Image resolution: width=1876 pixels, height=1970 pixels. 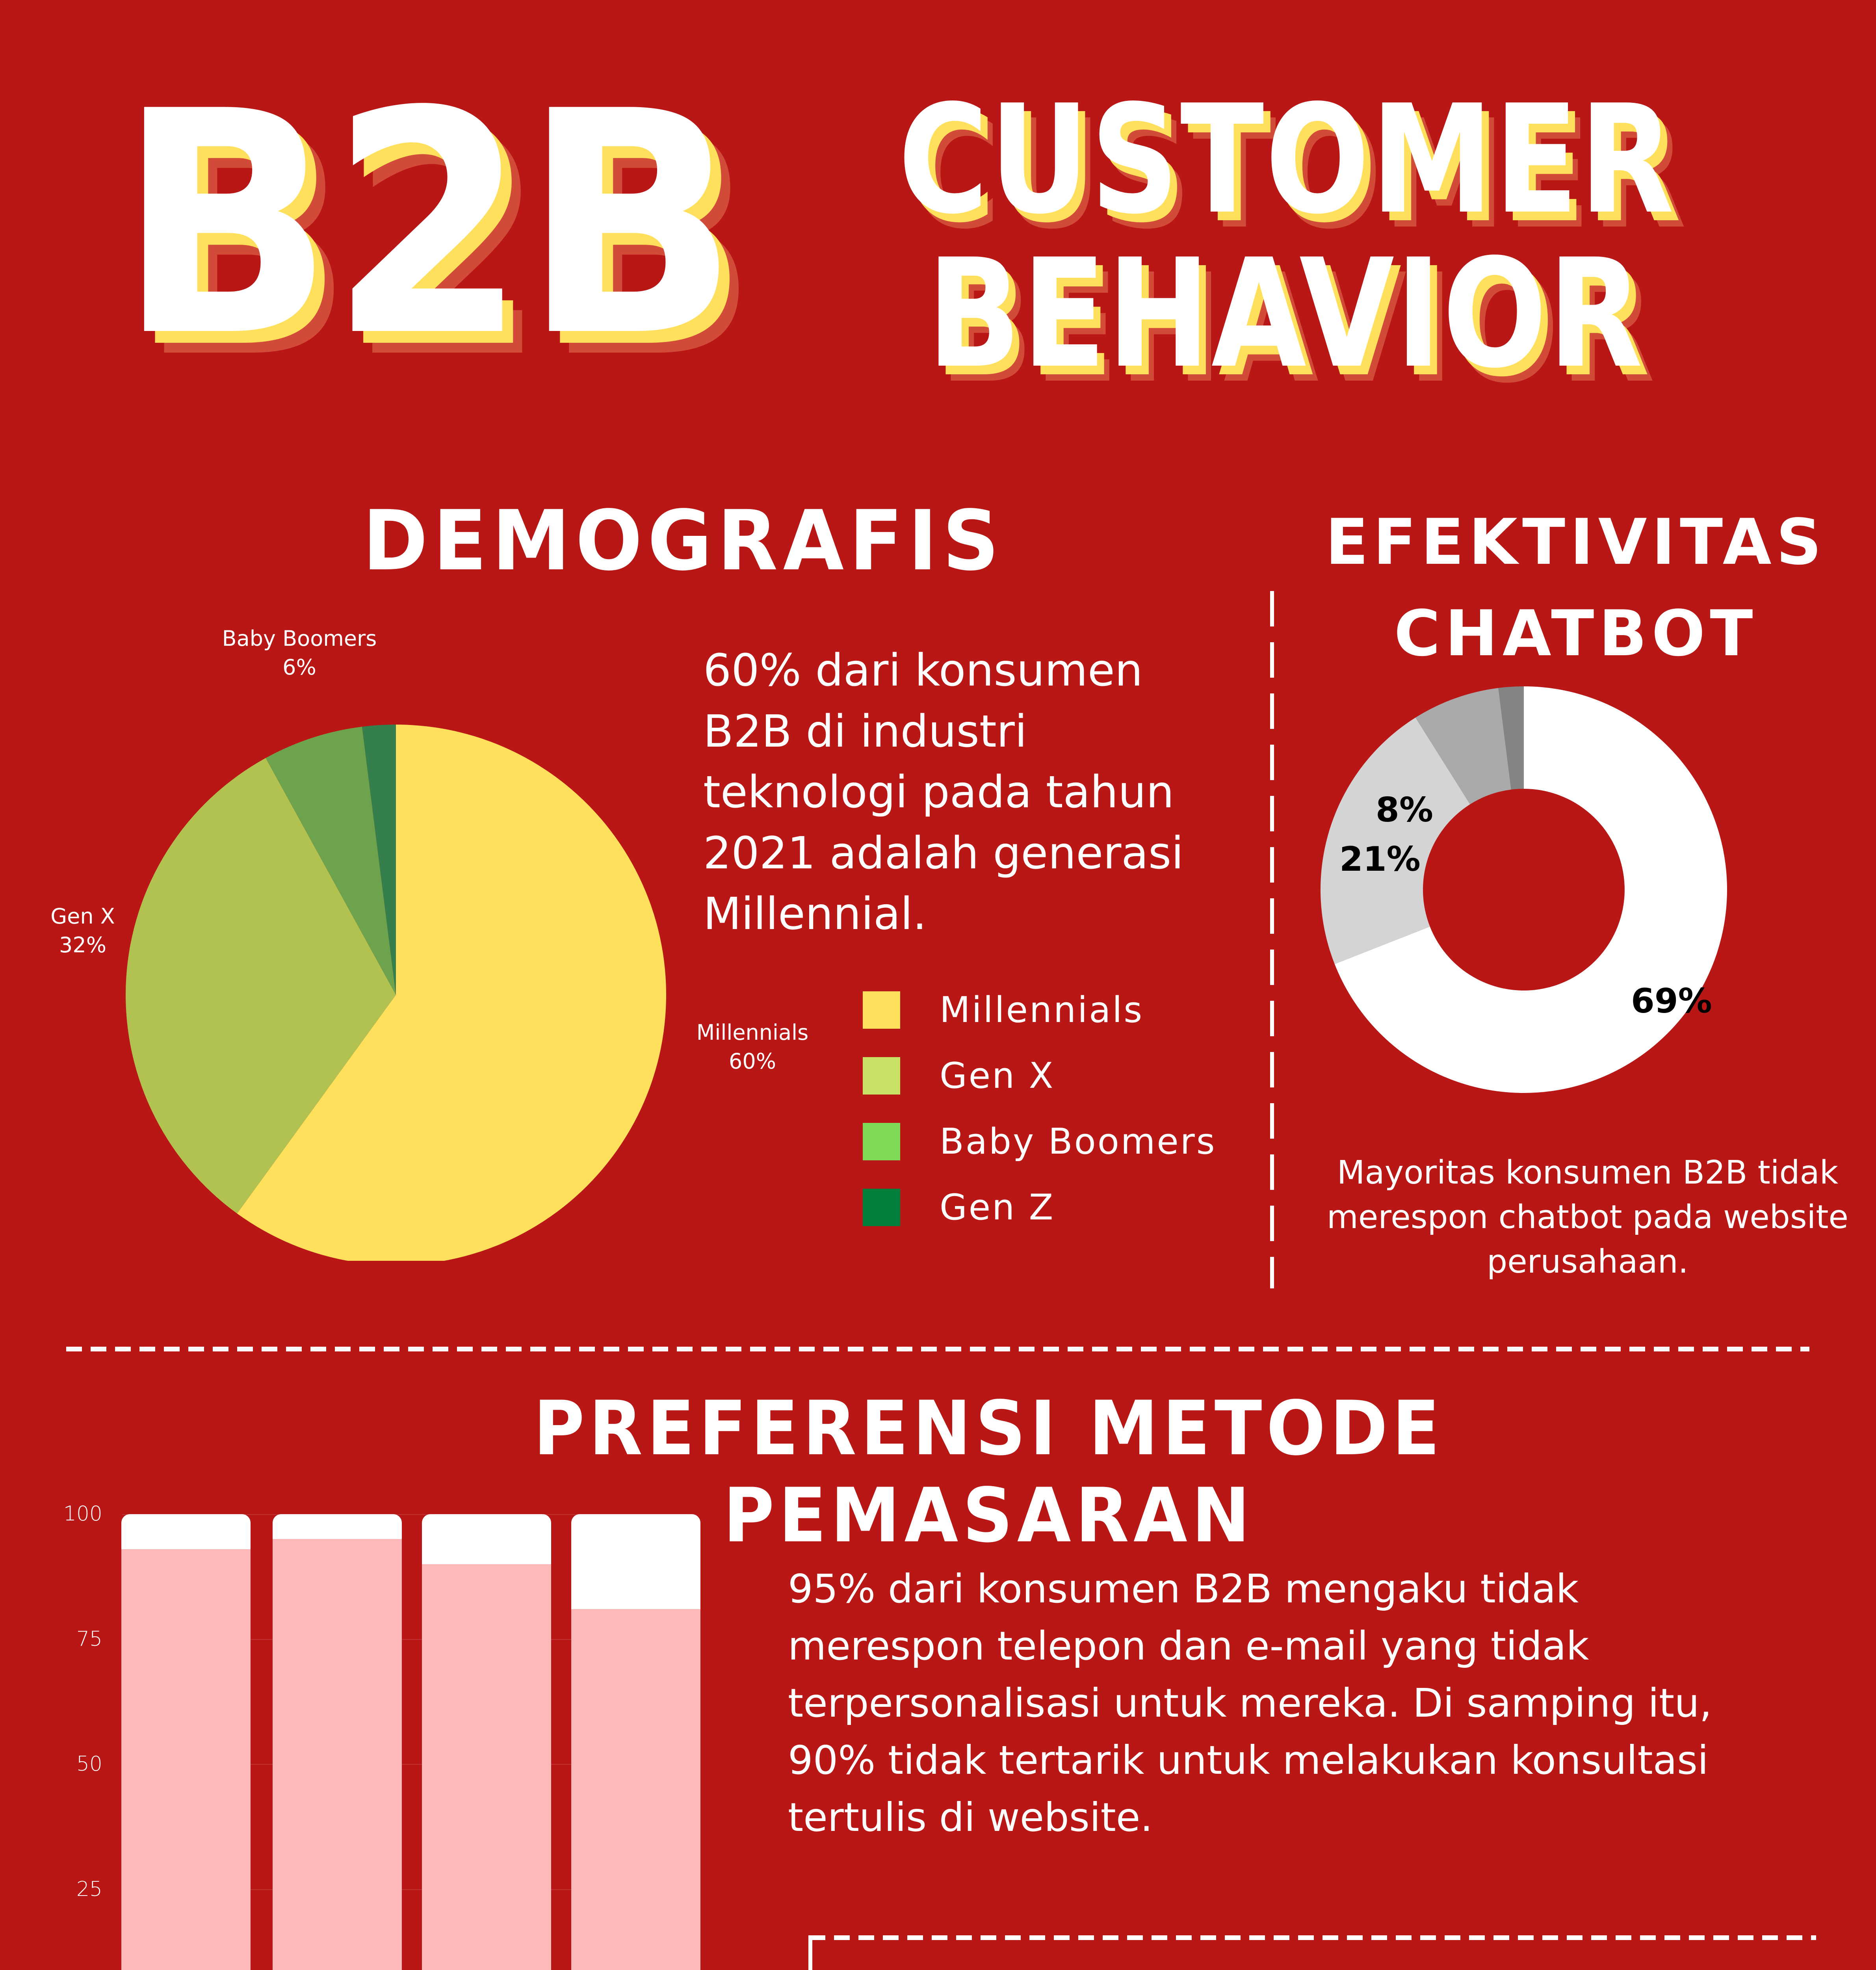 I want to click on chatbot-donut-chart: 69% 21% 8%, so click(x=1523, y=889).